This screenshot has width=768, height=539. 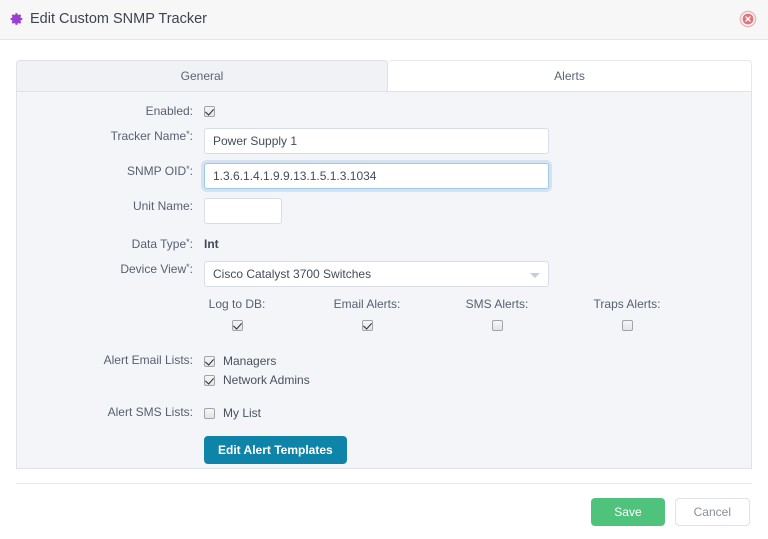 What do you see at coordinates (188, 169) in the screenshot?
I see `snmp-oid-required: *` at bounding box center [188, 169].